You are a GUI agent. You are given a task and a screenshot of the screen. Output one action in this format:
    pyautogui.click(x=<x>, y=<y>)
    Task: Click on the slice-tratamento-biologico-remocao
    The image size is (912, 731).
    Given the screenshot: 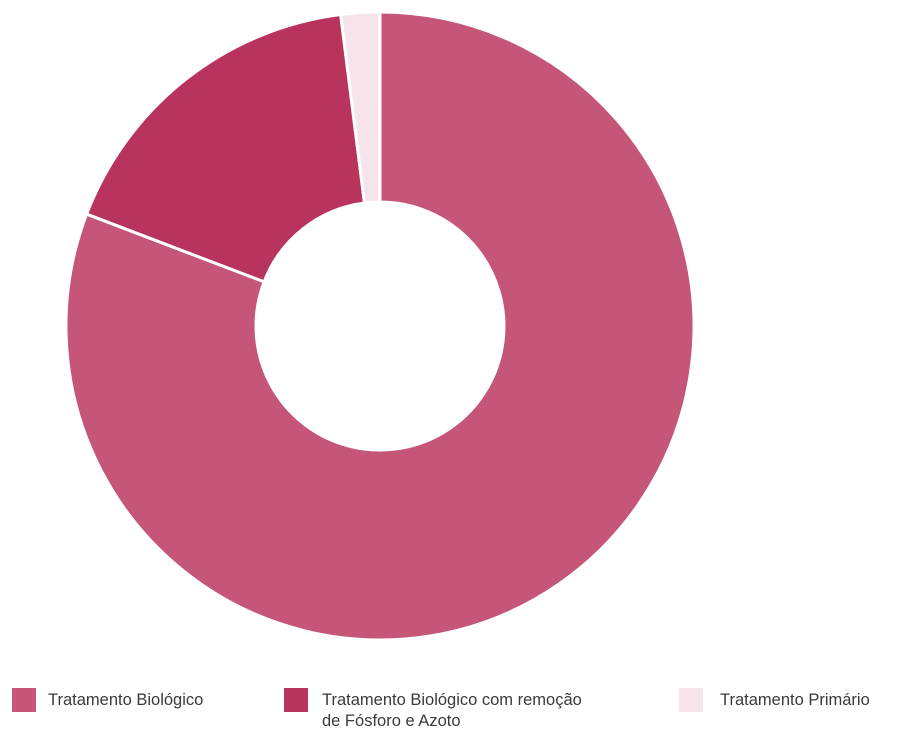 What is the action you would take?
    pyautogui.click(x=225, y=148)
    